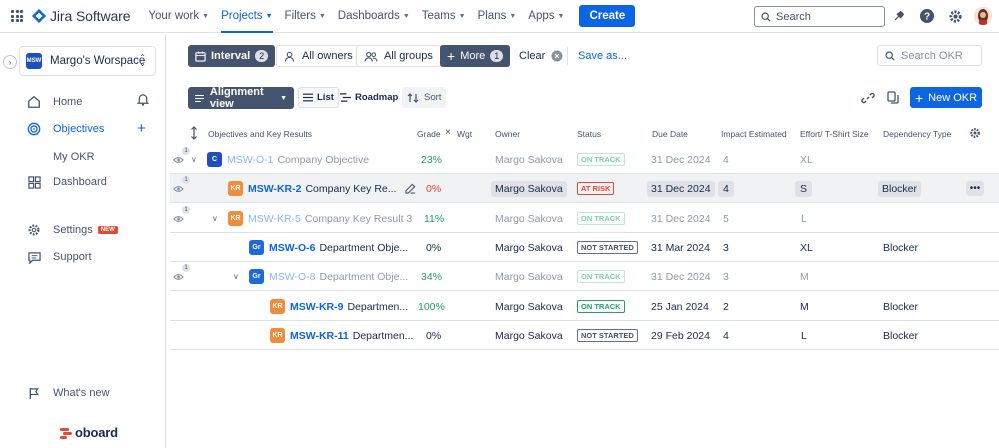 The height and width of the screenshot is (448, 999). What do you see at coordinates (448, 132) in the screenshot?
I see `col-close-icon: ×` at bounding box center [448, 132].